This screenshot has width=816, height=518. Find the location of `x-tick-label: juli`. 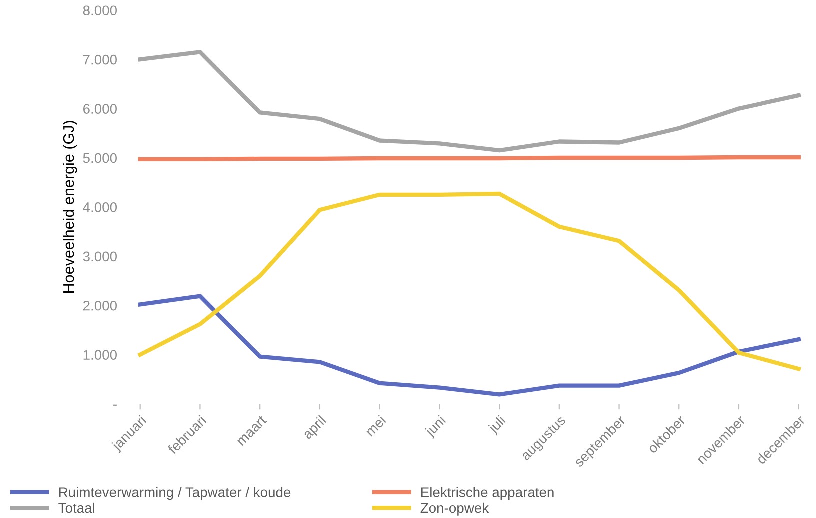

x-tick-label: juli is located at coordinates (497, 425).